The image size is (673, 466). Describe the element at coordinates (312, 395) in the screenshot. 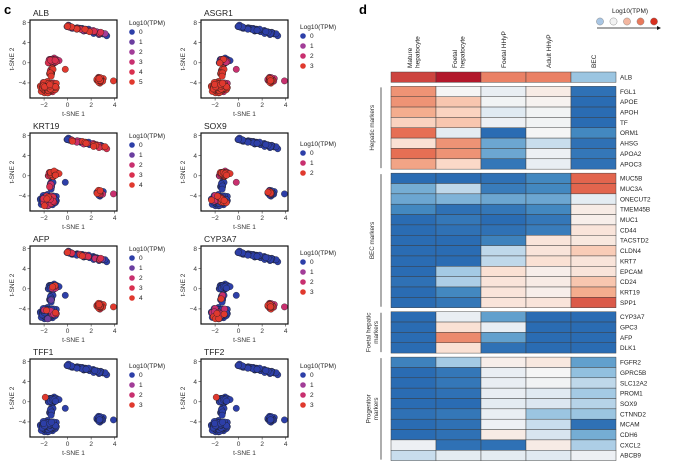

I see `legend-label: 2` at that location.